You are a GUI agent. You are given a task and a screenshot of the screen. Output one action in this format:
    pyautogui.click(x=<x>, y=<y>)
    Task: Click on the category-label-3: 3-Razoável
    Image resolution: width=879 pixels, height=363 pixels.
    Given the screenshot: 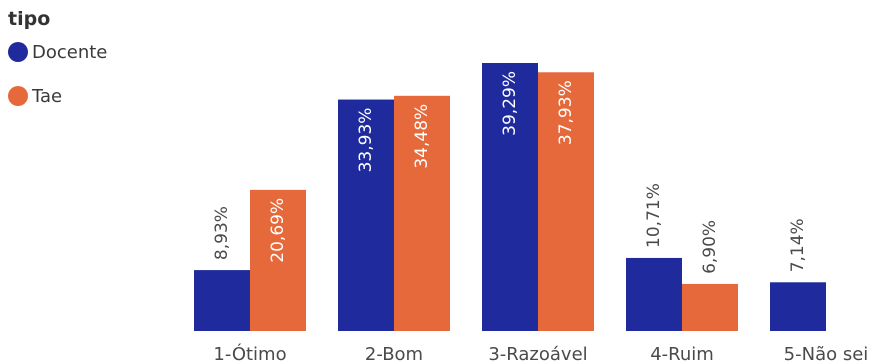 What is the action you would take?
    pyautogui.click(x=537, y=353)
    